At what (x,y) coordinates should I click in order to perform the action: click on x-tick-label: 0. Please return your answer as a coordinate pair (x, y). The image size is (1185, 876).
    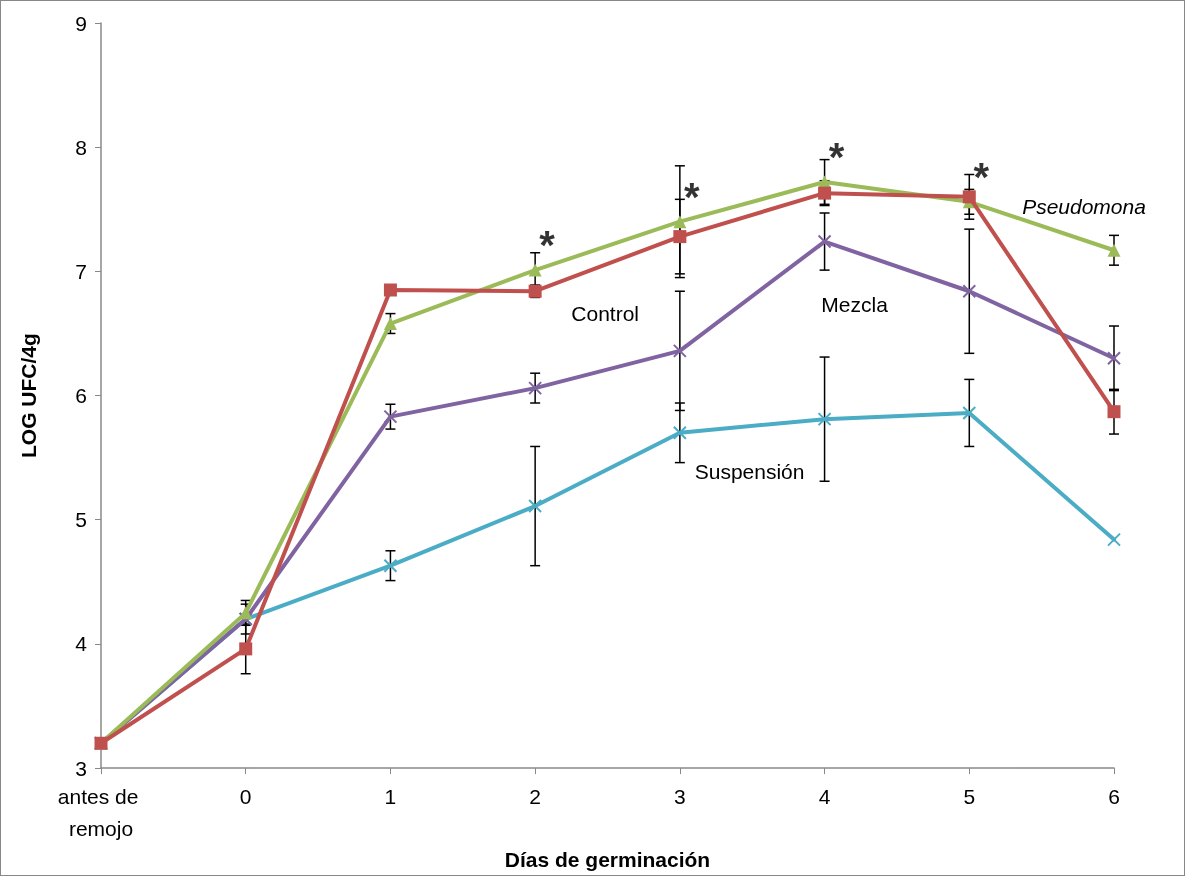
    Looking at the image, I should click on (245, 796).